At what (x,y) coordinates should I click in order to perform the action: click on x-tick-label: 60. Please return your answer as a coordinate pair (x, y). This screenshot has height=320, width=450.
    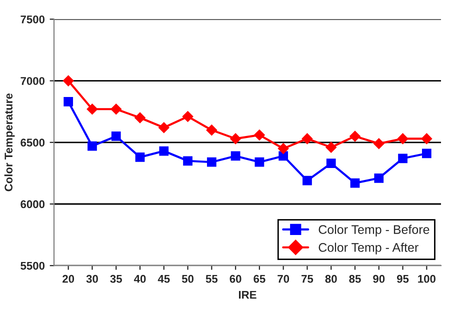
    Looking at the image, I should click on (236, 278).